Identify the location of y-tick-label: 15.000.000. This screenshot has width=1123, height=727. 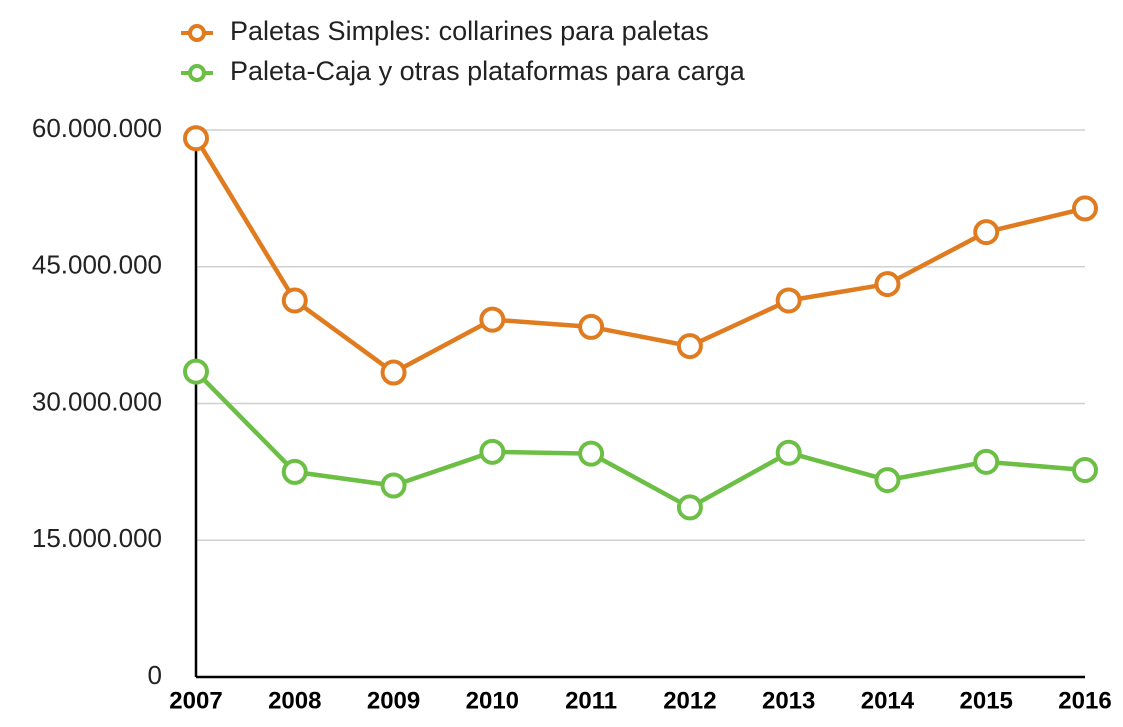
(97, 538).